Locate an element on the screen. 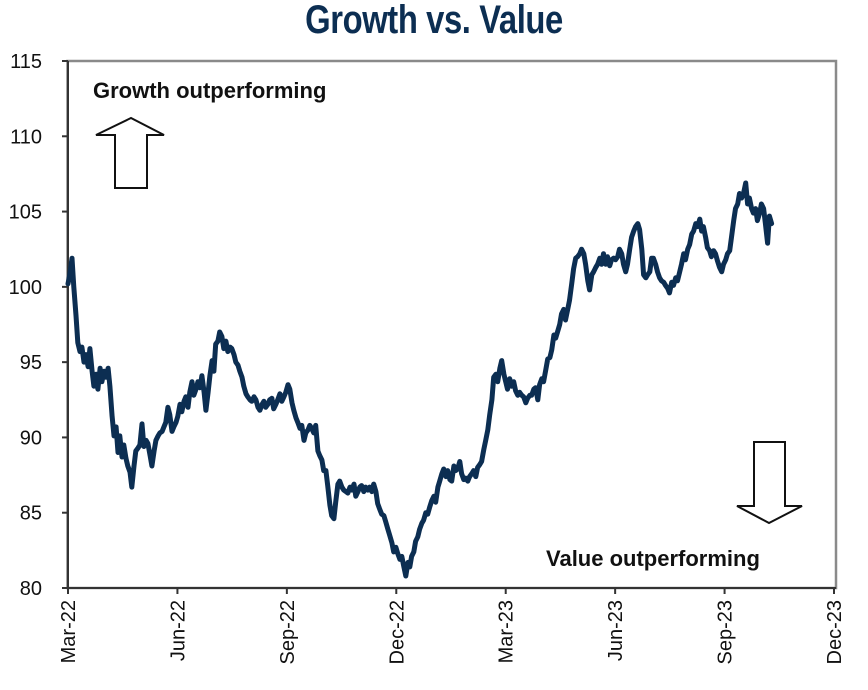  annotation-value-outperforming: Value outperforming is located at coordinates (653, 558).